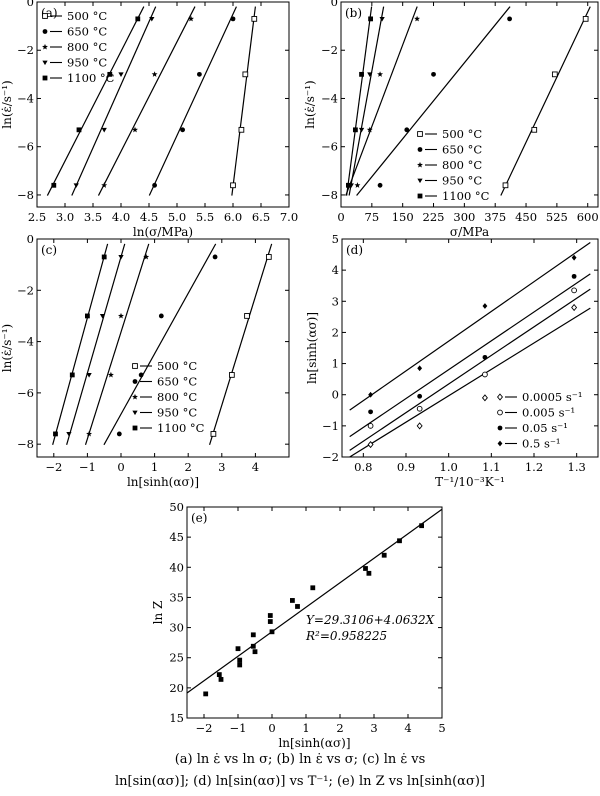 Image resolution: width=600 pixels, height=796 pixels. What do you see at coordinates (176, 537) in the screenshot?
I see `y-tick-label: 45` at bounding box center [176, 537].